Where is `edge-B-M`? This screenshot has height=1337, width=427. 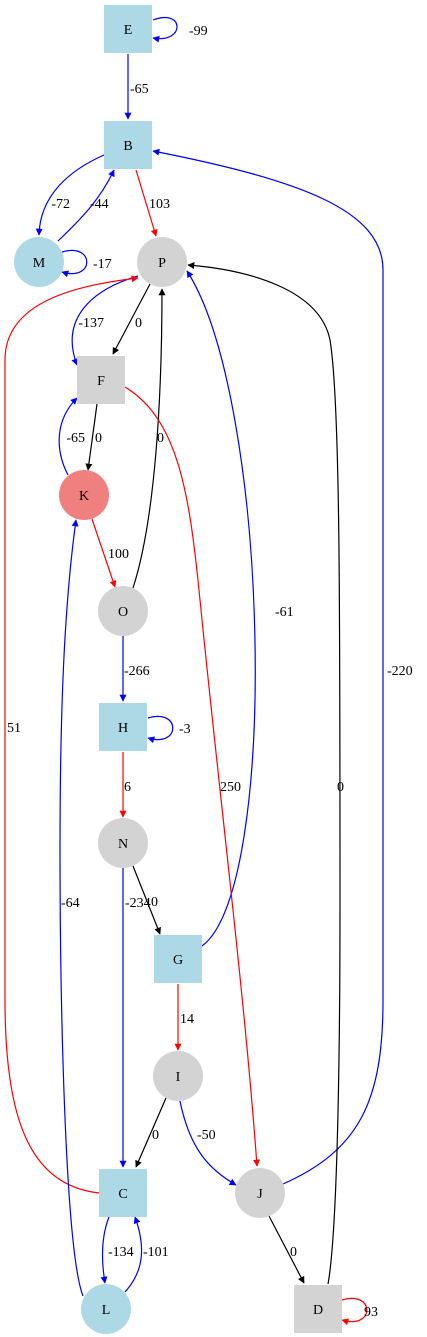
edge-B-M is located at coordinates (70, 195).